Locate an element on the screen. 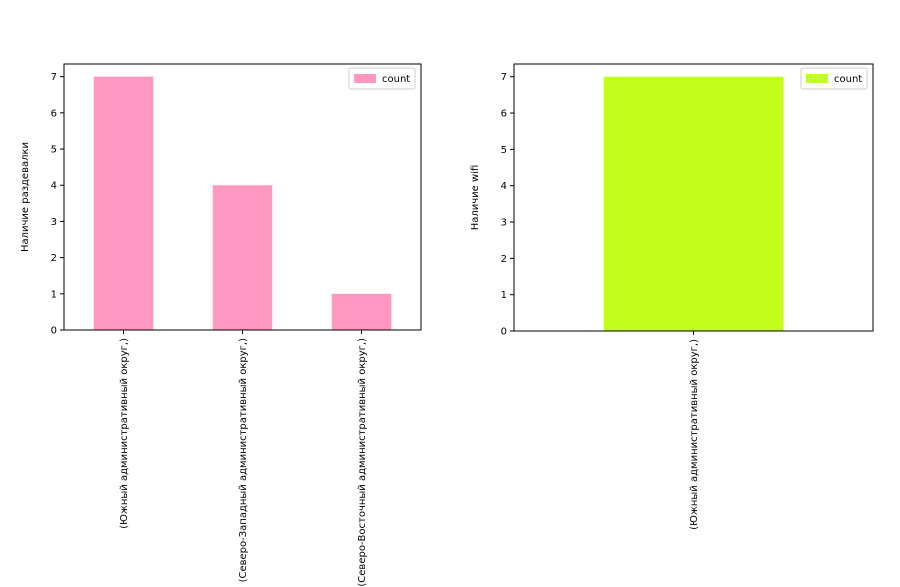 This screenshot has height=587, width=900. y-axis-label: Наличие раздевалки is located at coordinates (25, 197).